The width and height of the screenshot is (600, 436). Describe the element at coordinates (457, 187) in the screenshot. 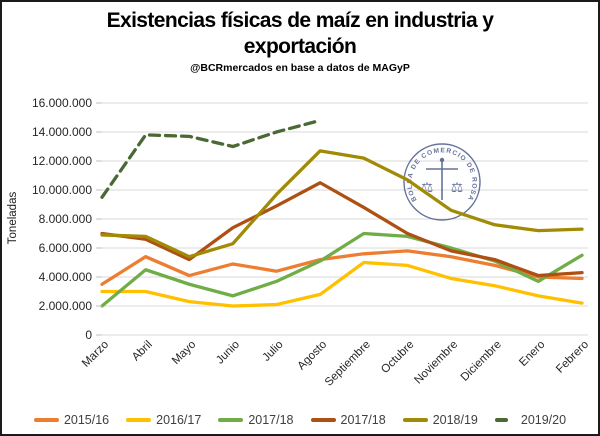

I see `watermark-scales-right-icon: ⚖` at that location.